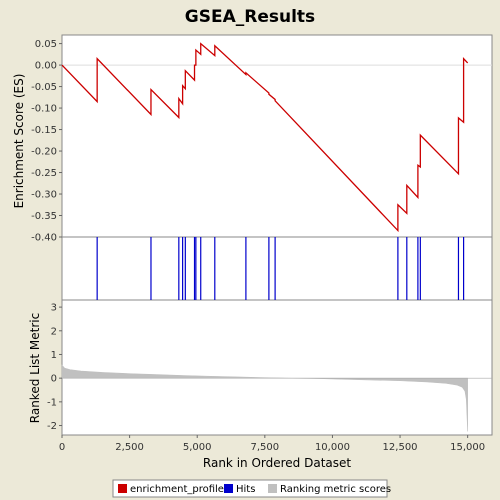 This screenshot has height=500, width=500. Describe the element at coordinates (54, 331) in the screenshot. I see `metric-y-tick-label: 2` at that location.